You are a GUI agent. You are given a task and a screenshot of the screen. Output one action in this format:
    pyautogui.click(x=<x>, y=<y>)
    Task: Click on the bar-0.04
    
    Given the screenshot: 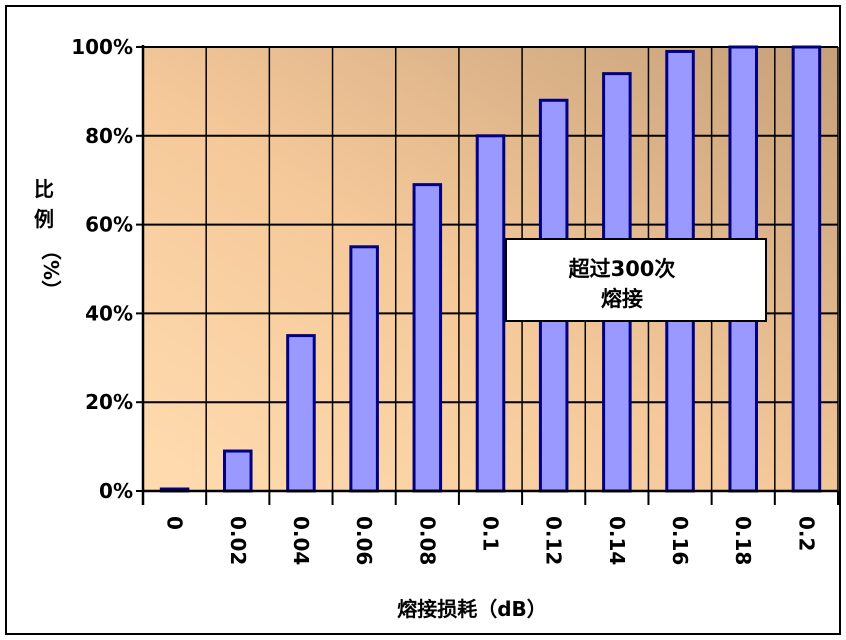 What is the action you would take?
    pyautogui.click(x=301, y=413)
    